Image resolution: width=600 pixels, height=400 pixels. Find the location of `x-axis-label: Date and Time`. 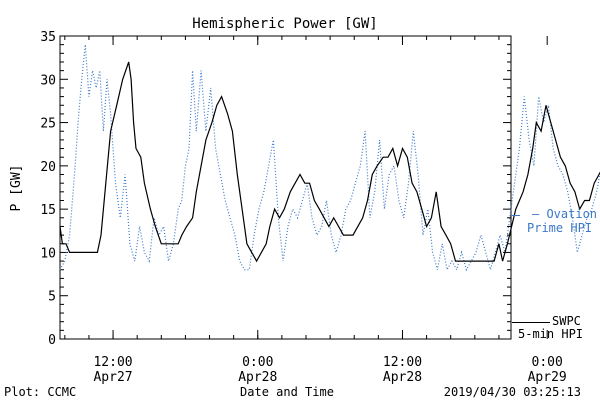

x-axis-label: Date and Time is located at coordinates (287, 392).